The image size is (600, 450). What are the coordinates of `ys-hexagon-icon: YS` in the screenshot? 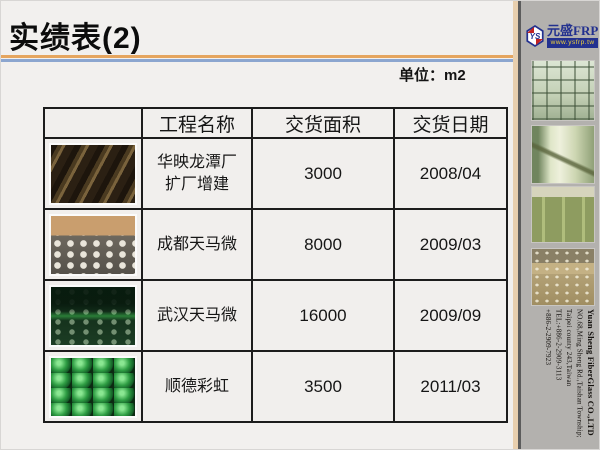 It's located at (535, 36).